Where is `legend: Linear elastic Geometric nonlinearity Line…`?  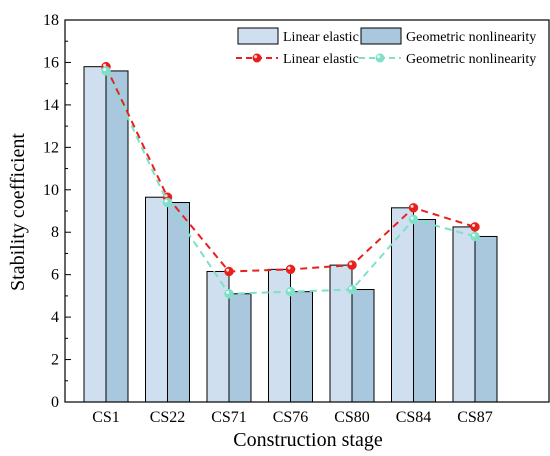
legend: Linear elastic Geometric nonlinearity Line… is located at coordinates (390, 46).